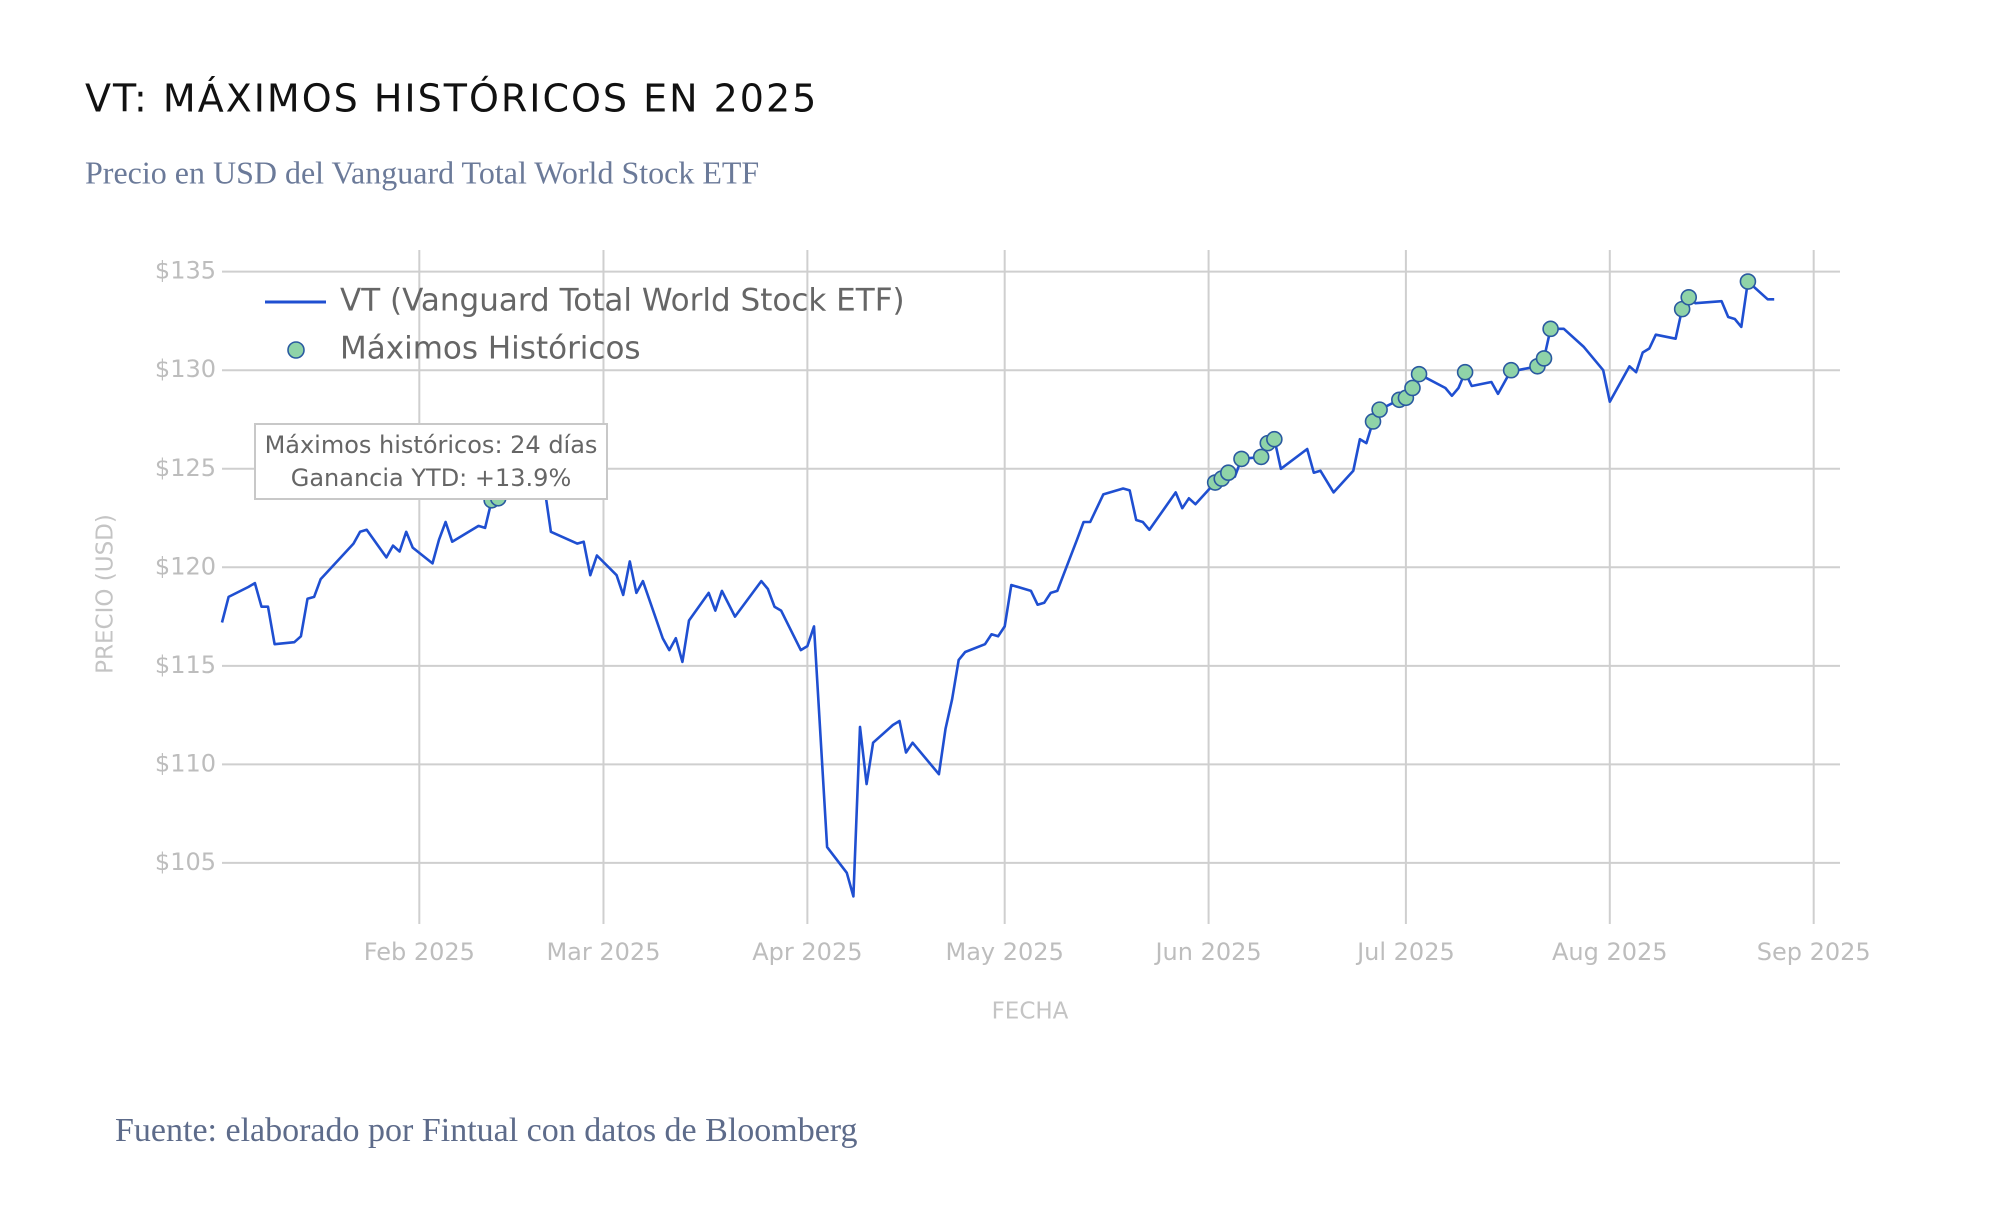 The image size is (2000, 1221). I want to click on y-tick-label: $135, so click(185, 271).